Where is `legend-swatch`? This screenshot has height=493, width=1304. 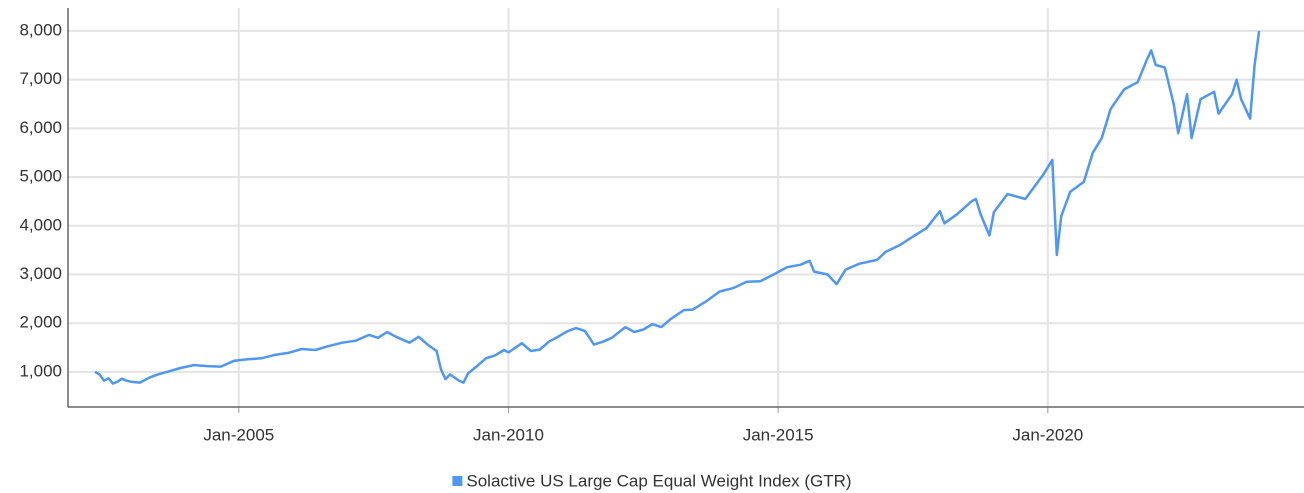
legend-swatch is located at coordinates (457, 481).